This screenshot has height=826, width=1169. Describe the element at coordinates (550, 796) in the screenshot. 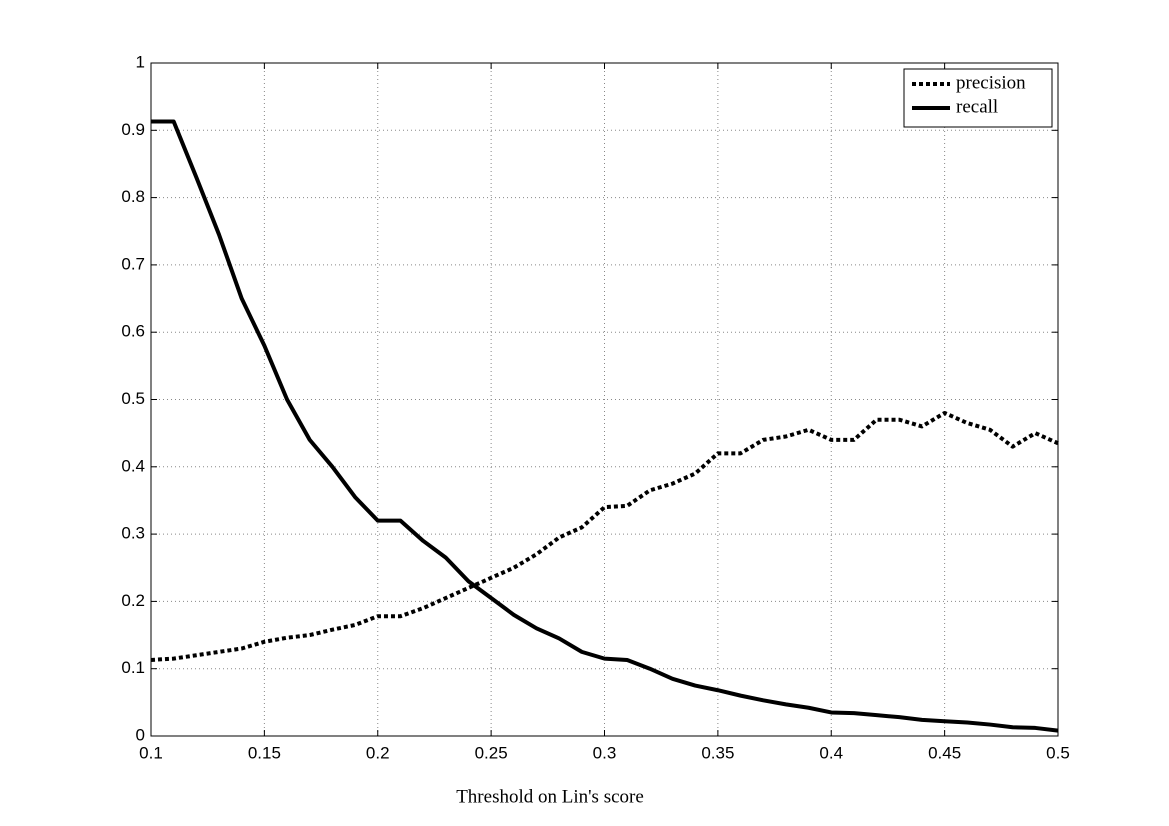

I see `x-axis-label: Threshold on Lin's score` at that location.